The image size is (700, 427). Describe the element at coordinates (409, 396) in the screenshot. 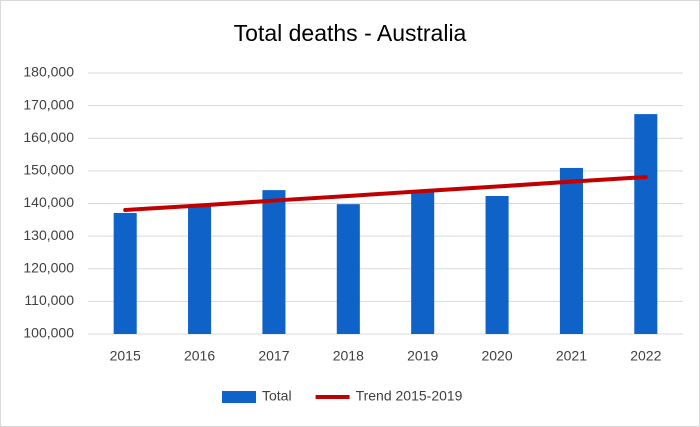

I see `legend-label: Trend 2015-2019` at that location.